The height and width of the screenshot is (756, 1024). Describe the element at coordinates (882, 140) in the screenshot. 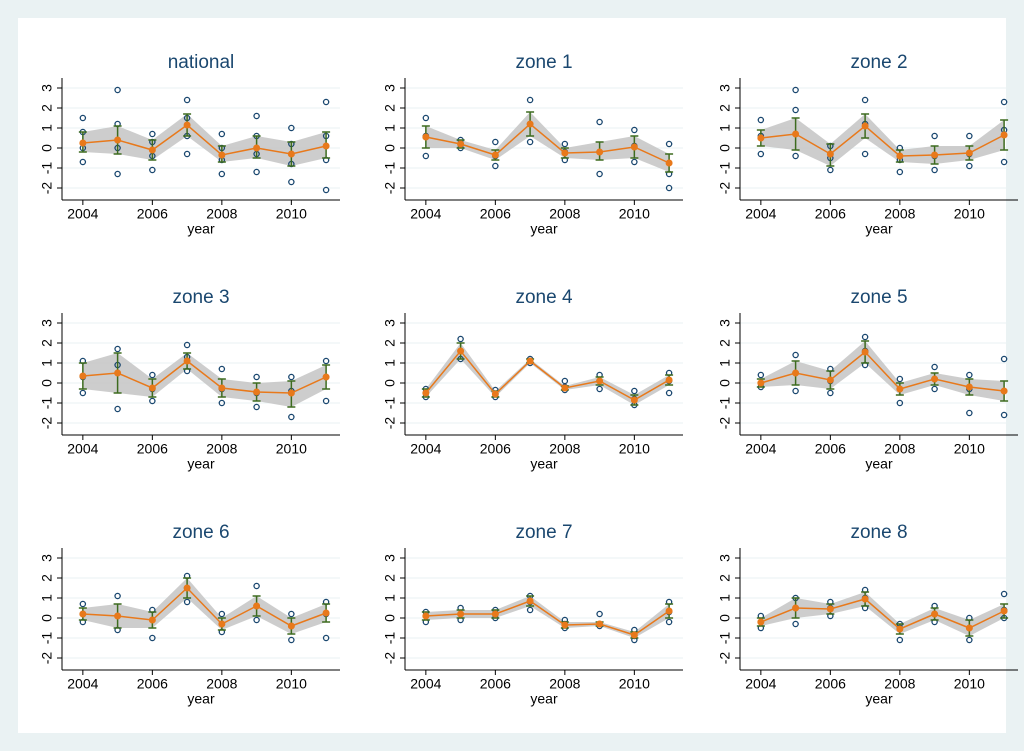

I see `ci-band` at that location.